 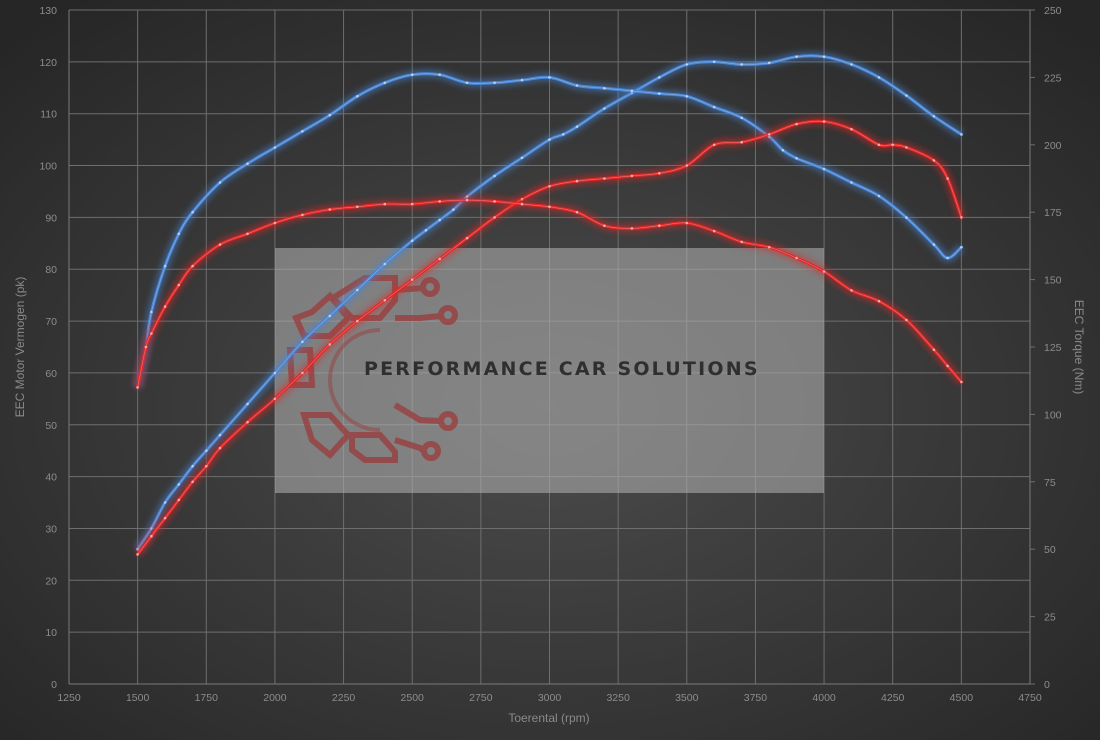 What do you see at coordinates (687, 698) in the screenshot?
I see `x-tick-label: 3500` at bounding box center [687, 698].